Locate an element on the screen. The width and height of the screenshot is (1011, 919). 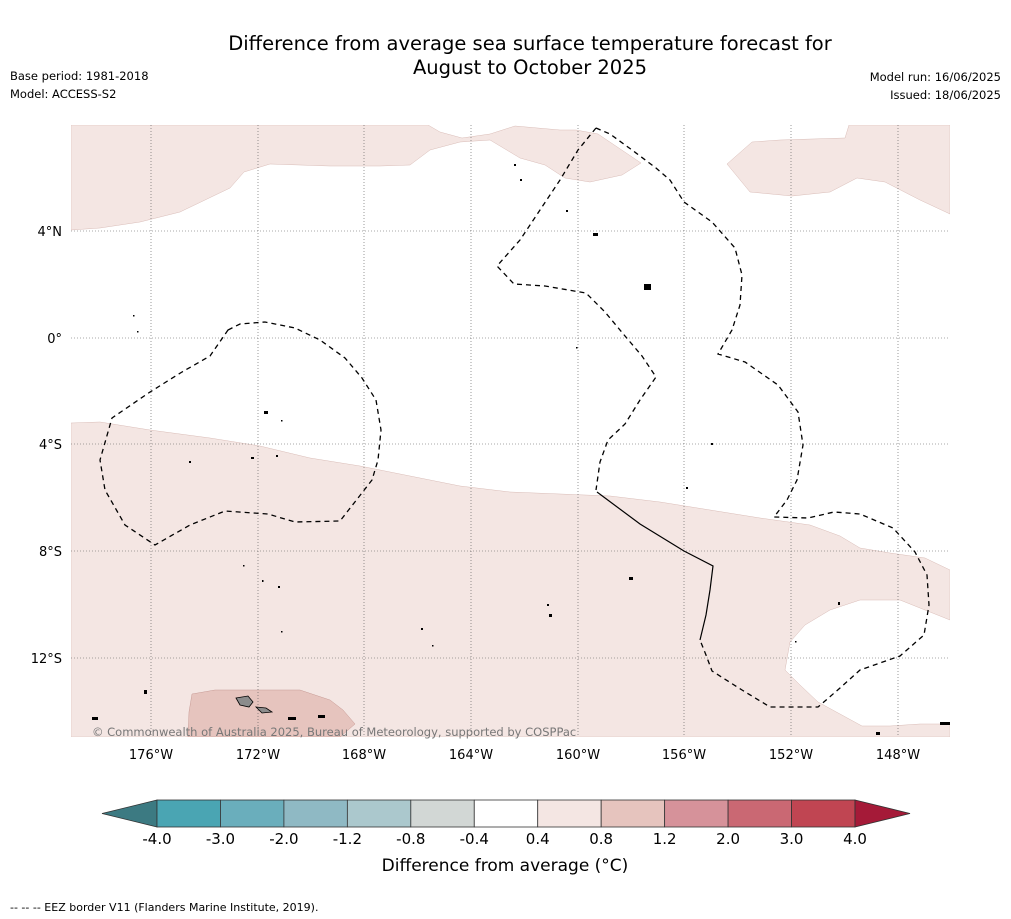
colorbar-tick-label: -1.2 is located at coordinates (347, 839).